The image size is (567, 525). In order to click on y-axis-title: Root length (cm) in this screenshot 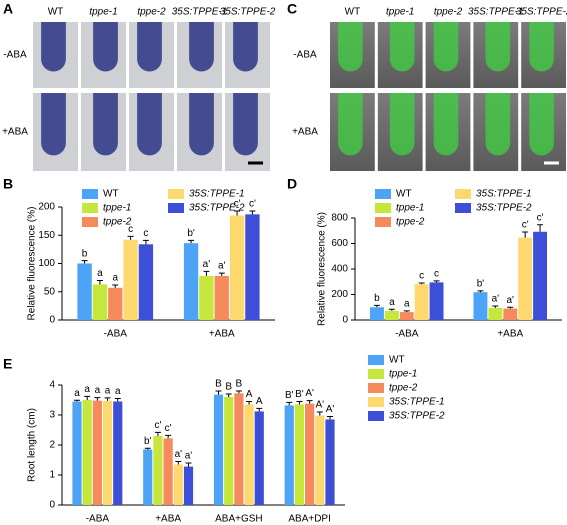, I will do `click(32, 445)`.